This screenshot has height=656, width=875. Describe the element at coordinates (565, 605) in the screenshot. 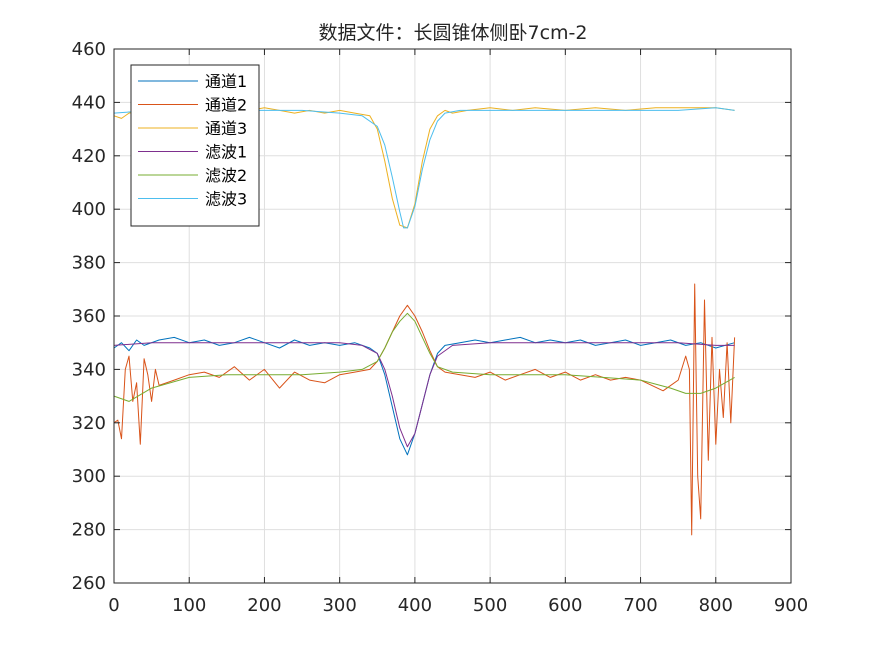

I see `x-tick-label: 600` at that location.